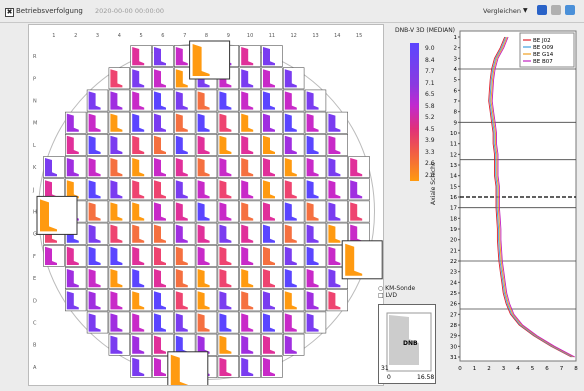  What do you see at coordinates (542, 10) in the screenshot?
I see `save-icon` at bounding box center [542, 10].